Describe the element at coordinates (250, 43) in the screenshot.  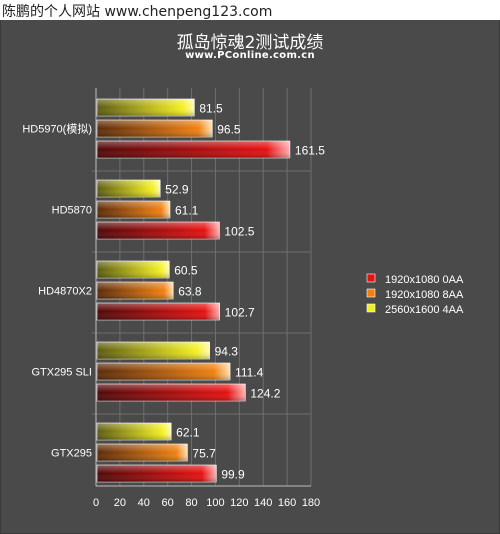
I see `chart-title: 孤岛惊魂2测试成绩` at that location.